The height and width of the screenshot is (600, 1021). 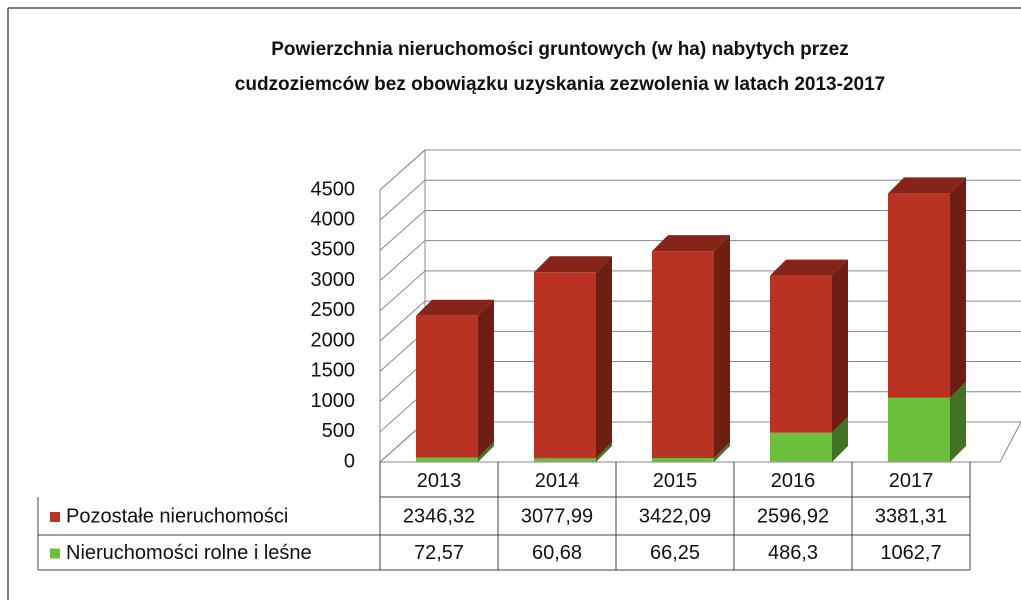 I want to click on legend-label: Pozostałe nieruchomości, so click(x=177, y=516).